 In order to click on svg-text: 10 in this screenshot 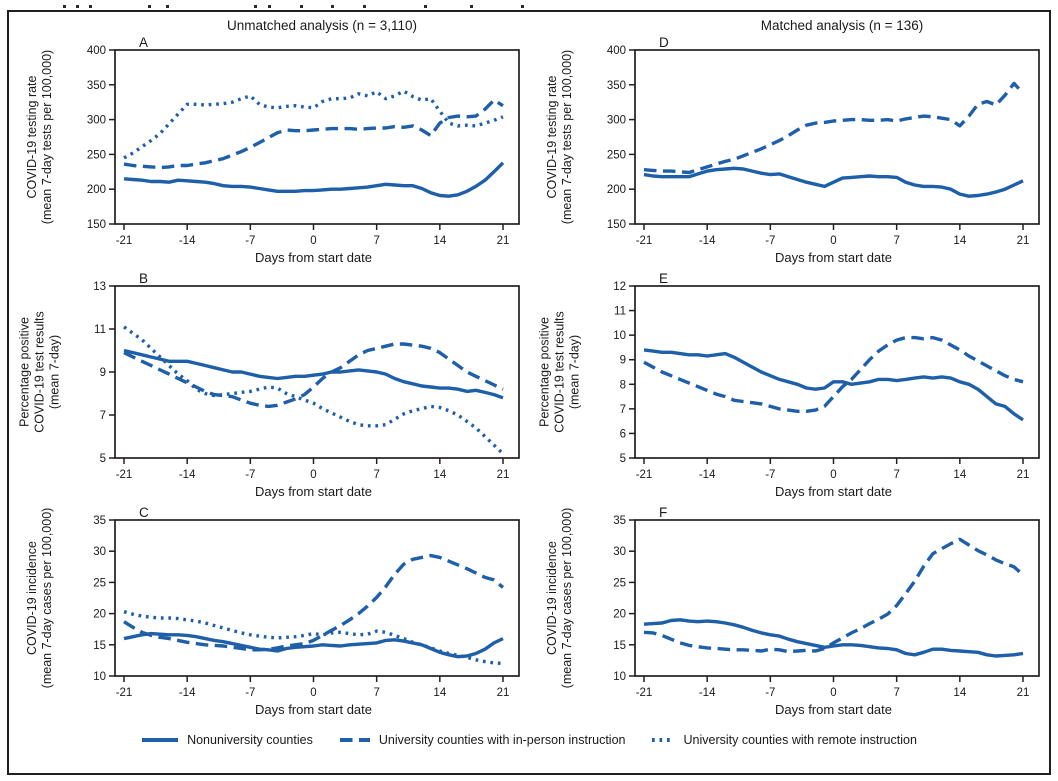, I will do `click(619, 677)`.